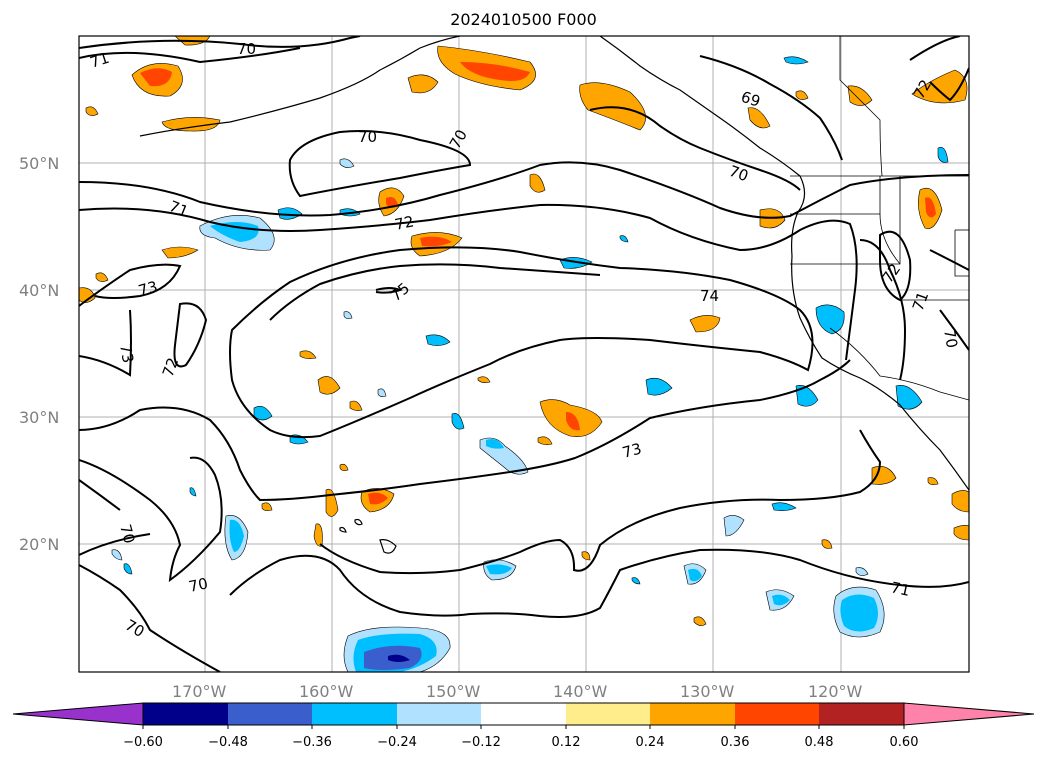 This screenshot has height=765, width=1047. Describe the element at coordinates (39, 417) in the screenshot. I see `lat-label: 30°N` at that location.